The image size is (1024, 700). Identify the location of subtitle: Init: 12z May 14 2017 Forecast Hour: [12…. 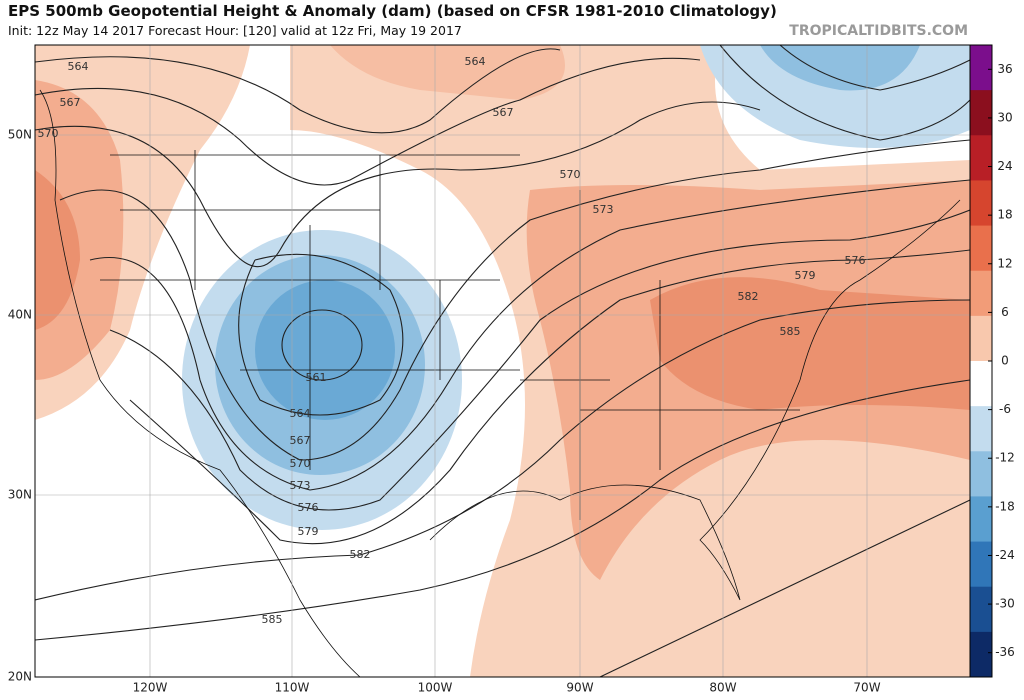
(235, 30).